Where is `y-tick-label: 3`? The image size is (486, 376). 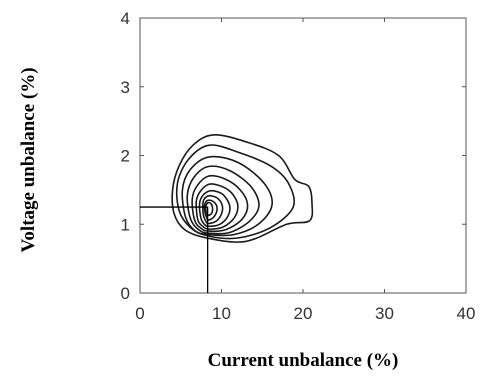 y-tick-label: 3 is located at coordinates (125, 87).